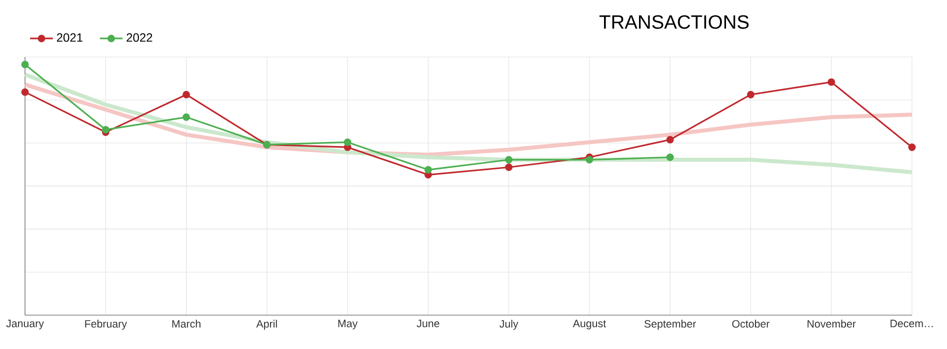 The width and height of the screenshot is (947, 349). What do you see at coordinates (508, 325) in the screenshot?
I see `x-tick-label: July` at bounding box center [508, 325].